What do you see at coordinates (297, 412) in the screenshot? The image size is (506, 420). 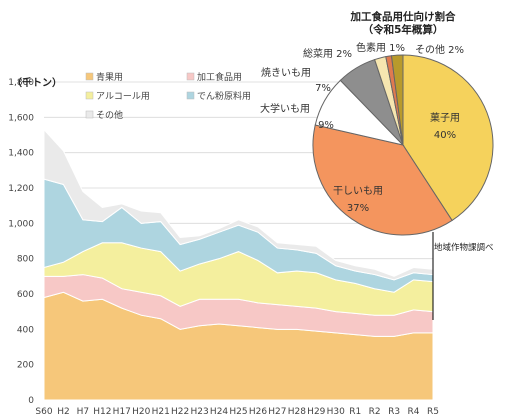 I see `x-tick-label: H28` at bounding box center [297, 412].